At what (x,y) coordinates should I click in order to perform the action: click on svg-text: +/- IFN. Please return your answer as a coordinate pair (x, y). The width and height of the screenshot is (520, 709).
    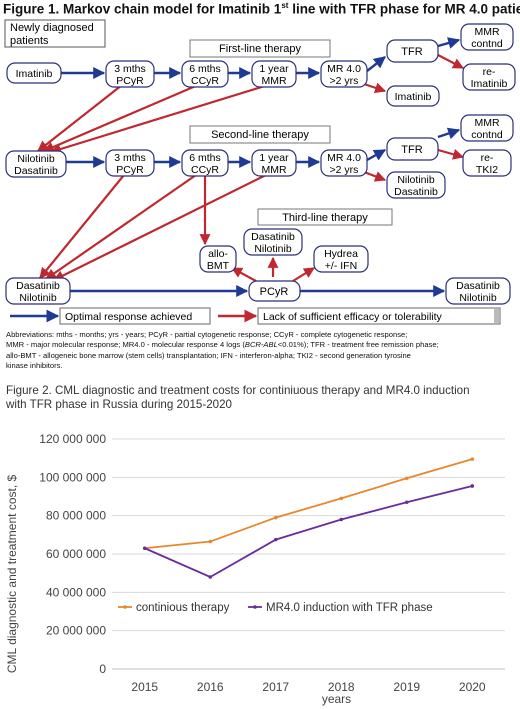
    Looking at the image, I should click on (341, 266).